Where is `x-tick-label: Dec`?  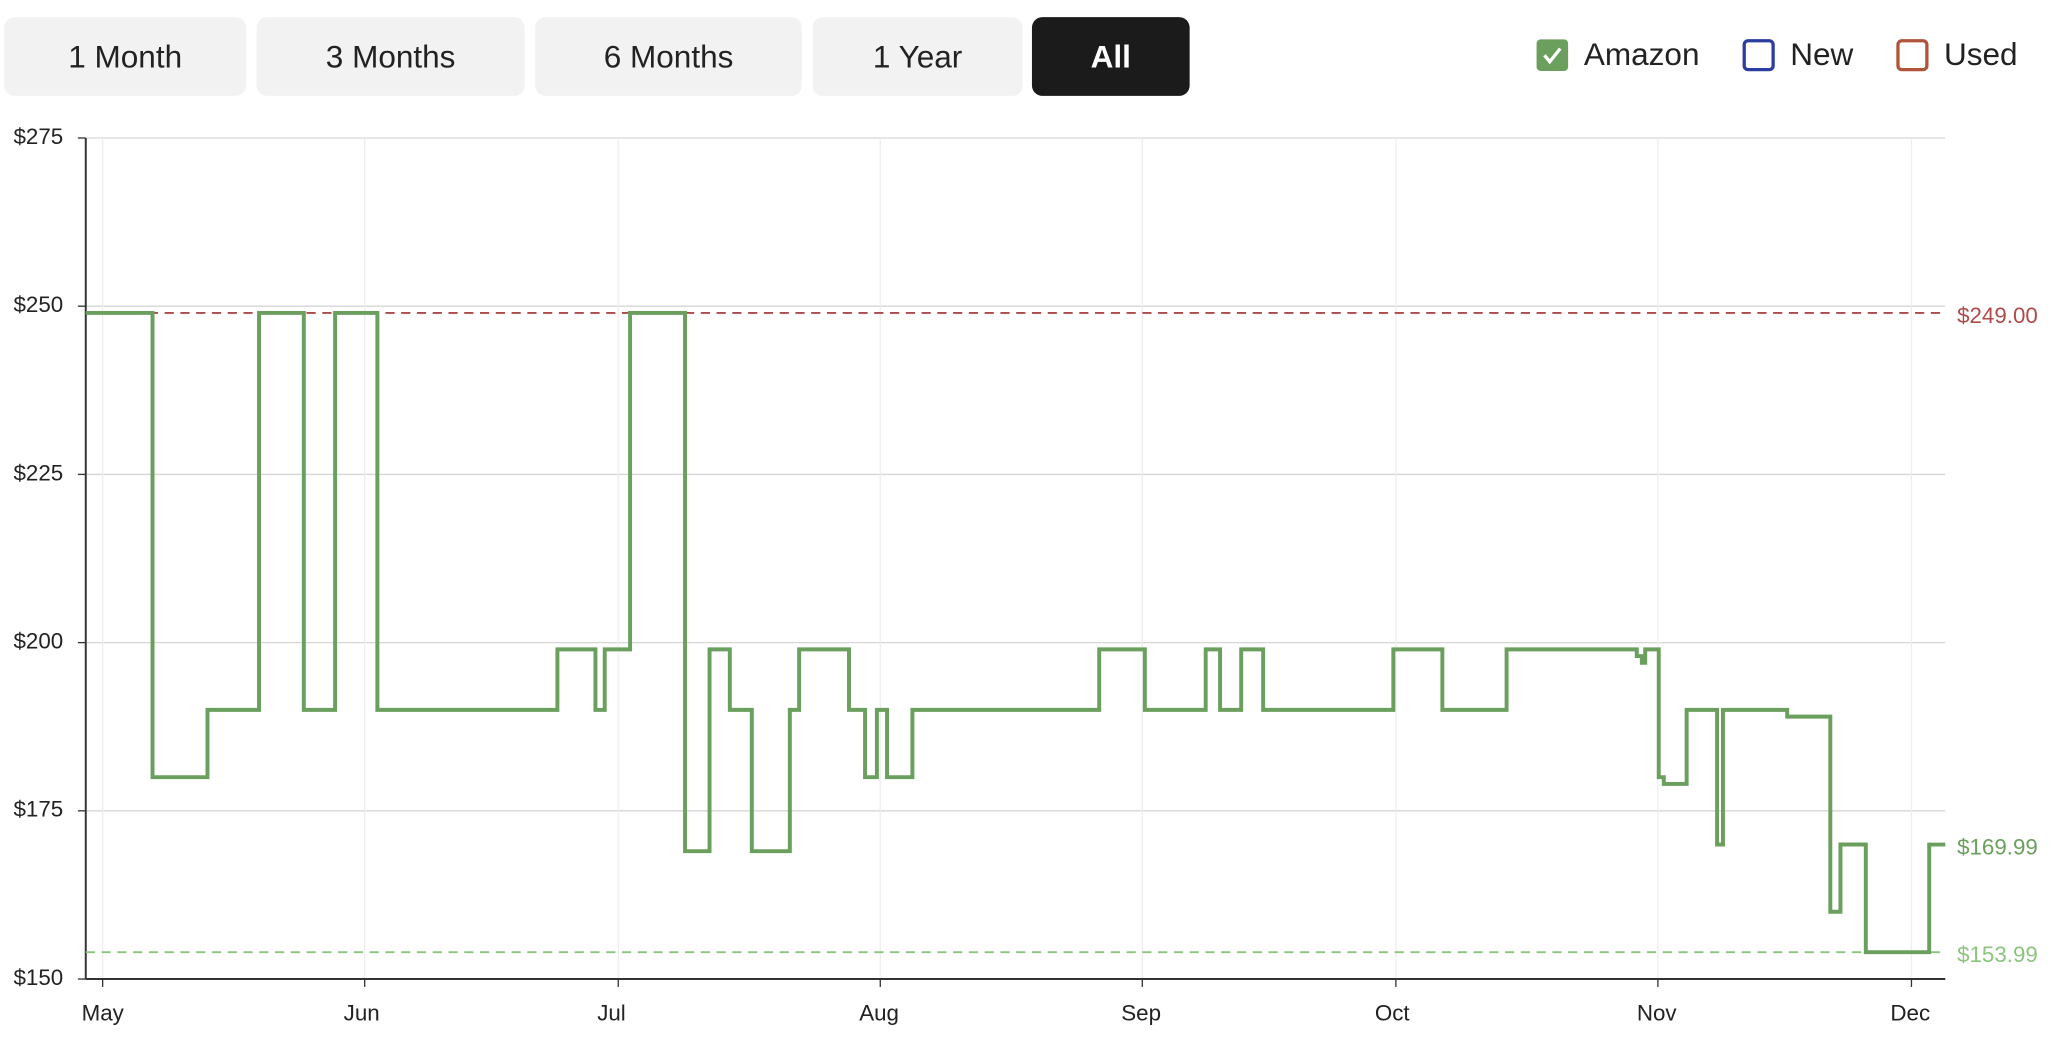 x-tick-label: Dec is located at coordinates (1910, 1012).